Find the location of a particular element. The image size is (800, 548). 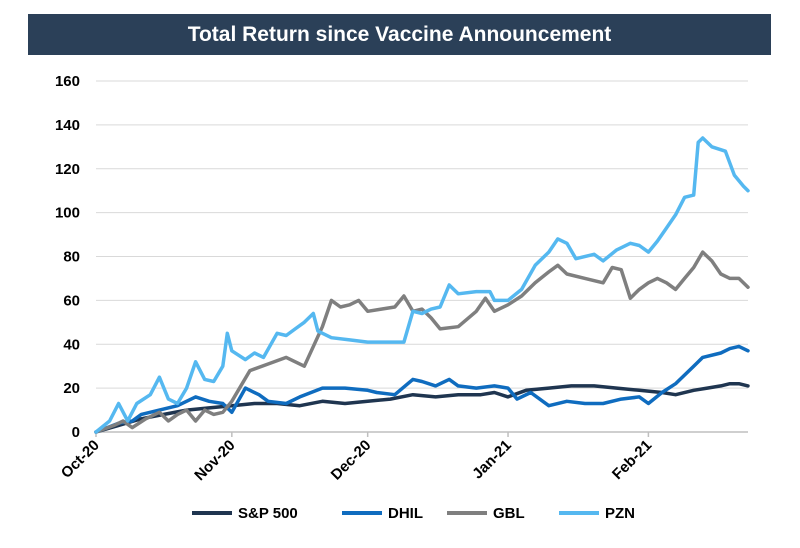

y-tick-label: 60 is located at coordinates (71, 300).